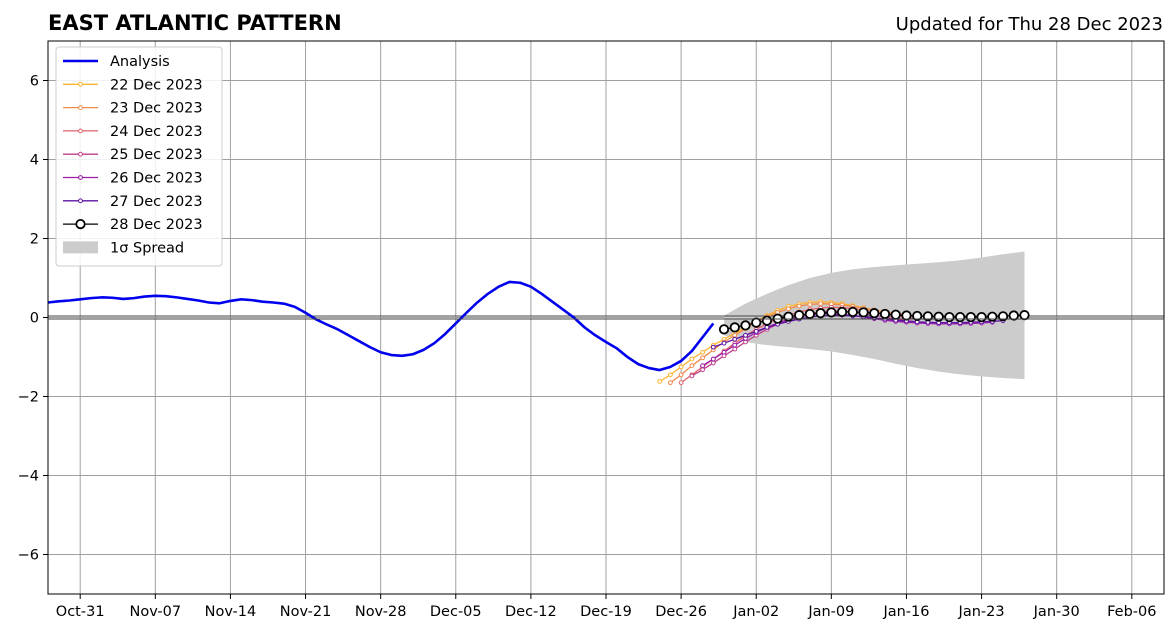 Image resolution: width=1176 pixels, height=633 pixels. I want to click on x-tick-label: Feb-06, so click(1131, 612).